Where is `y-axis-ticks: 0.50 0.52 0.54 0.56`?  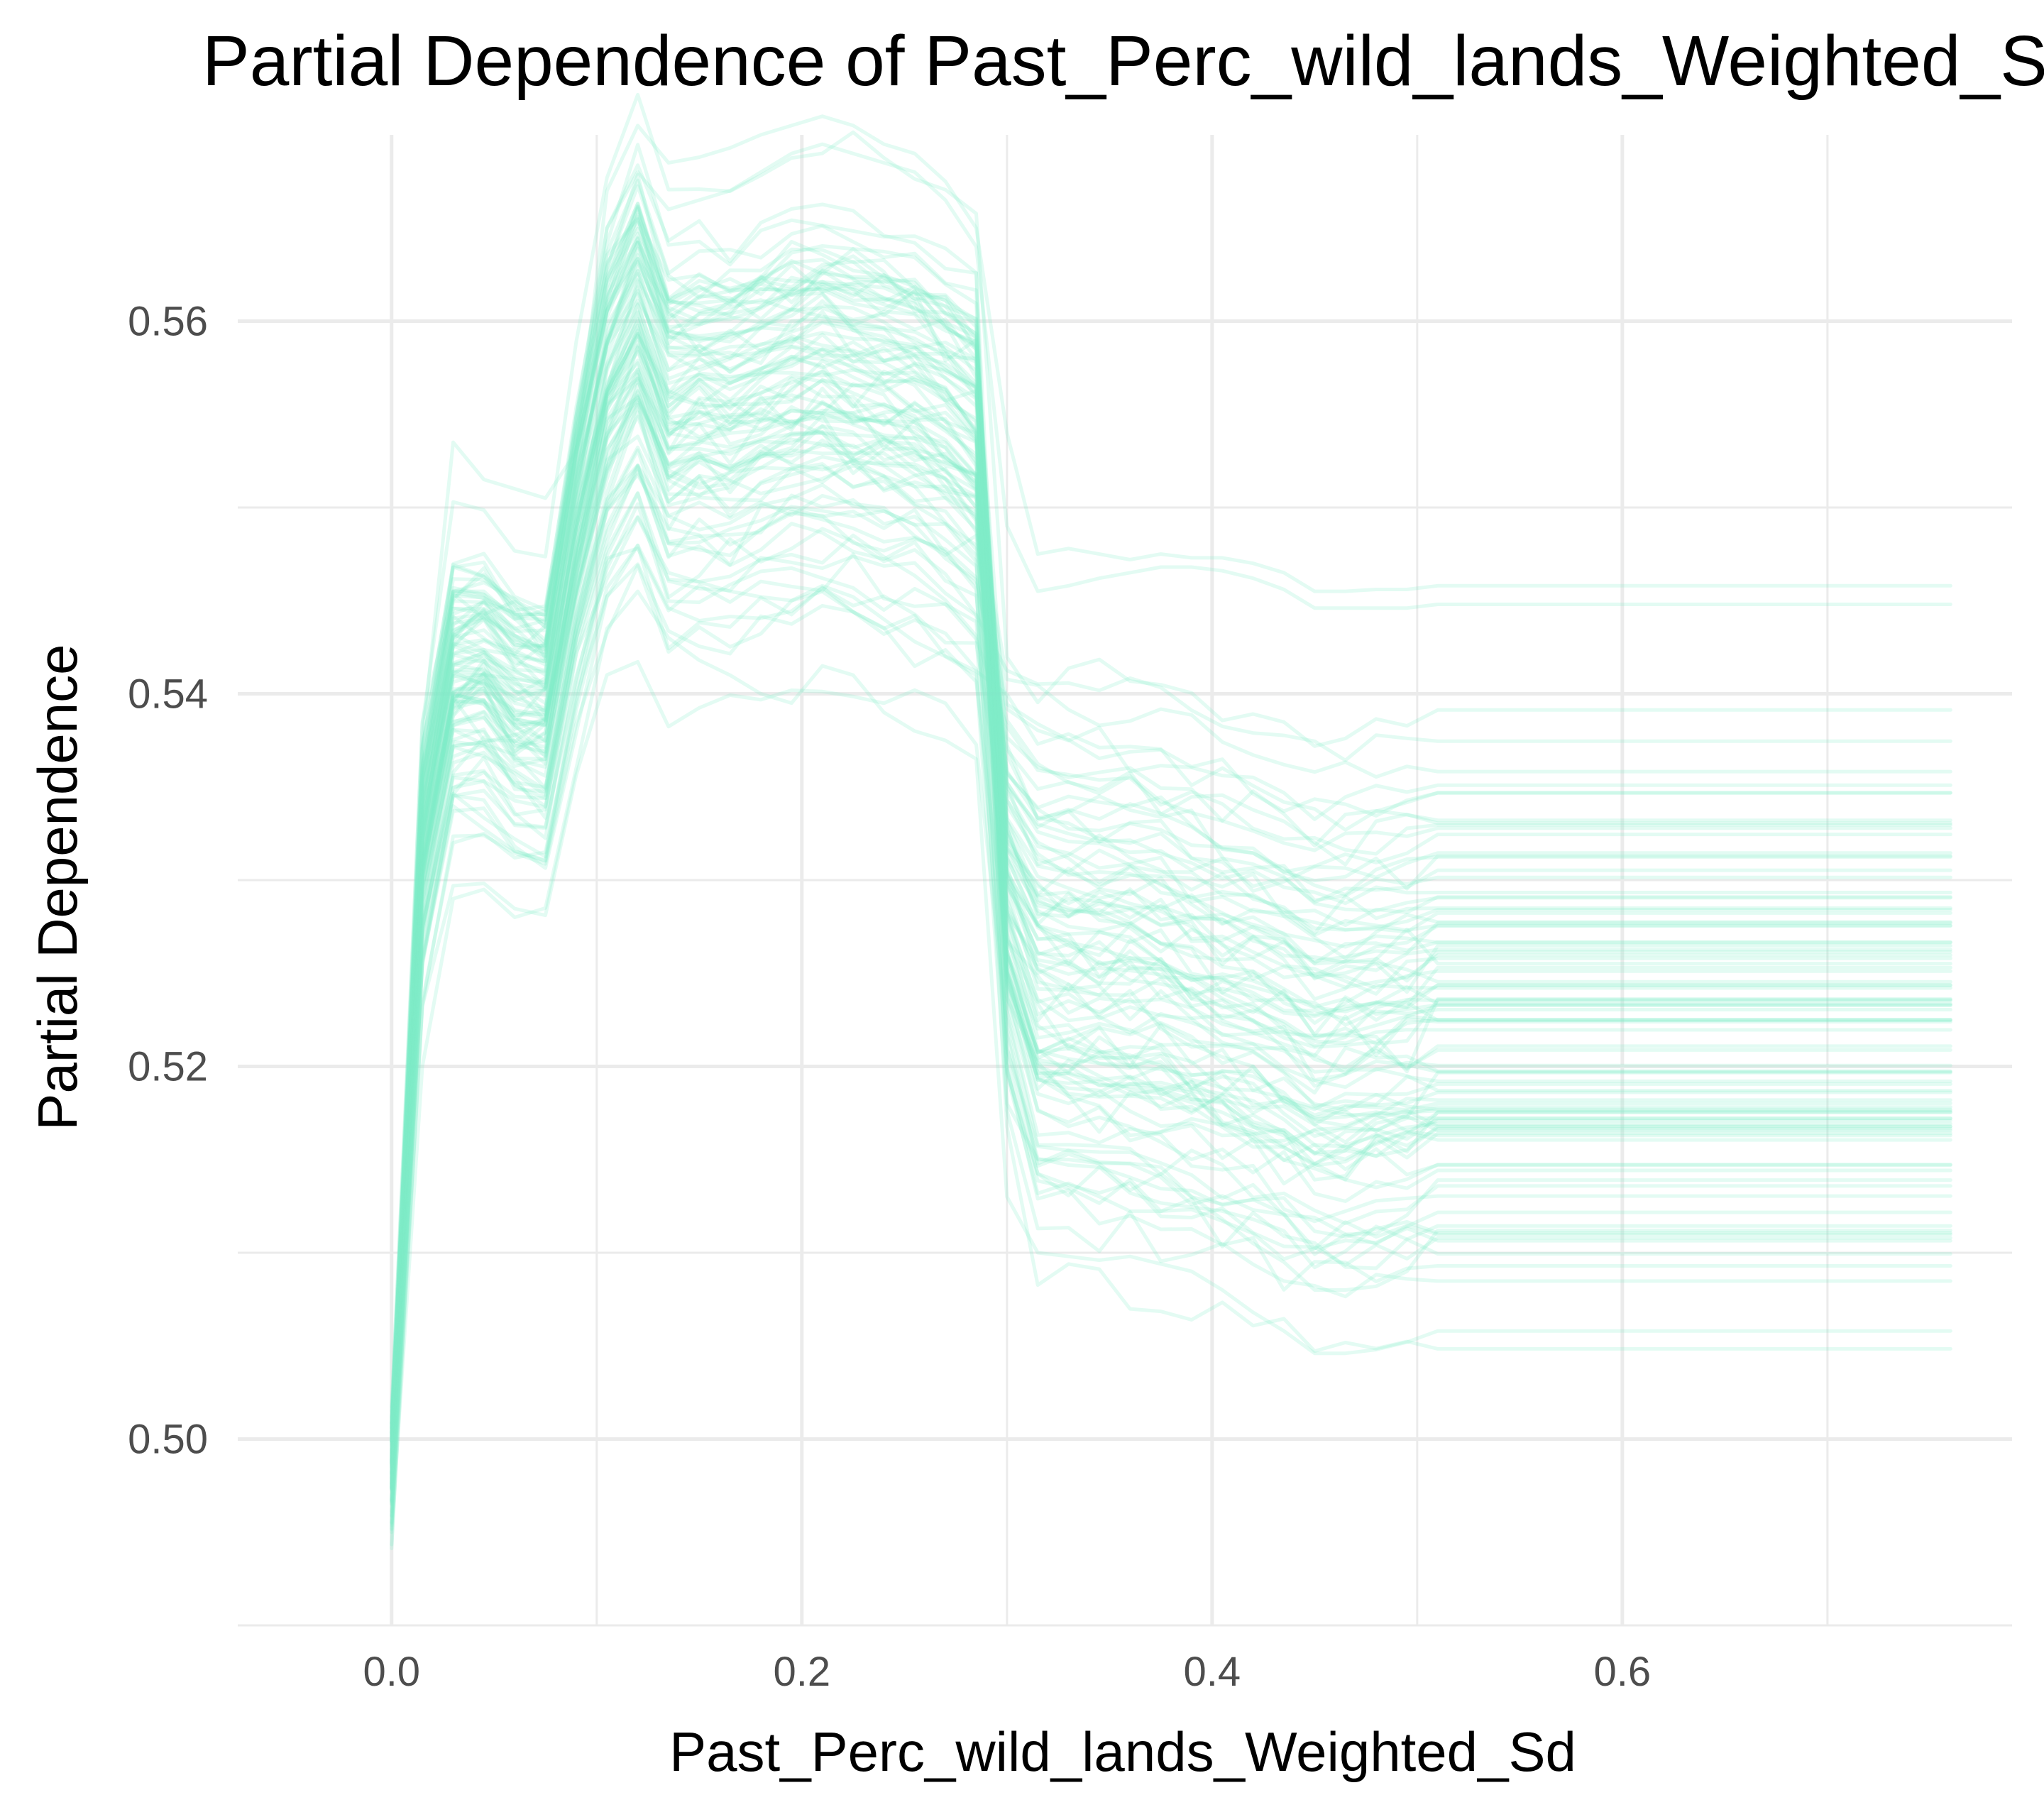
y-axis-ticks: 0.50 0.52 0.54 0.56 is located at coordinates (168, 881).